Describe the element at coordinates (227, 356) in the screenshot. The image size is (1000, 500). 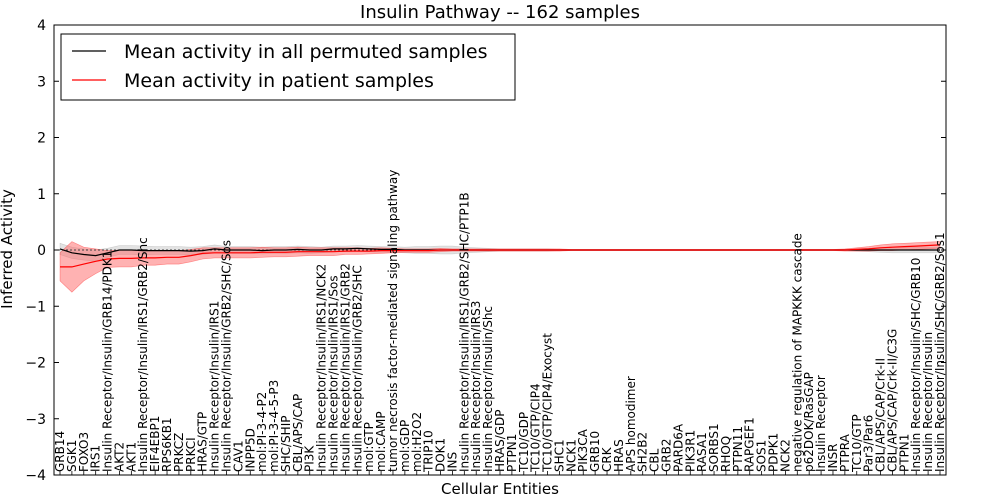
I see `x-category-label: Insulin Receptor/Insulin/GRB2/SHC/Sos` at that location.